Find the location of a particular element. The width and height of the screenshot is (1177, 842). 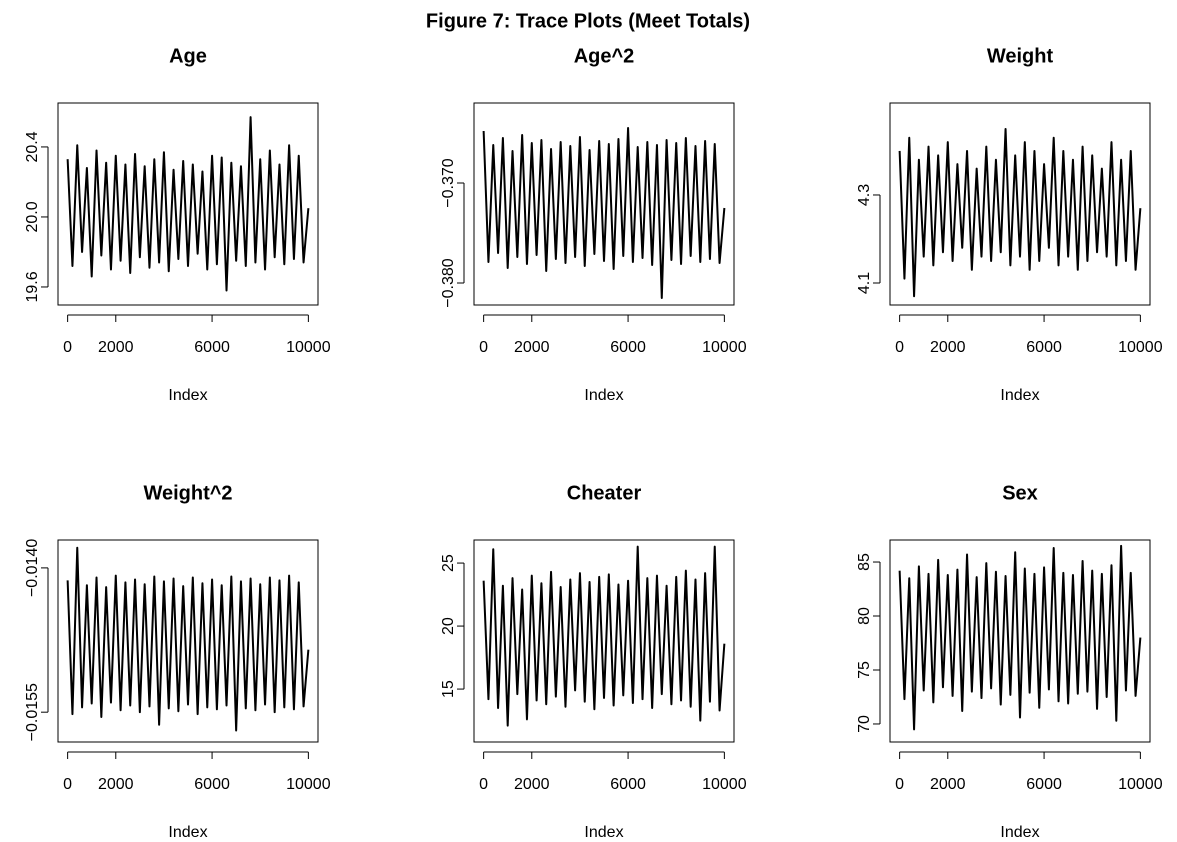

y-tick-label: 85 is located at coordinates (864, 562).